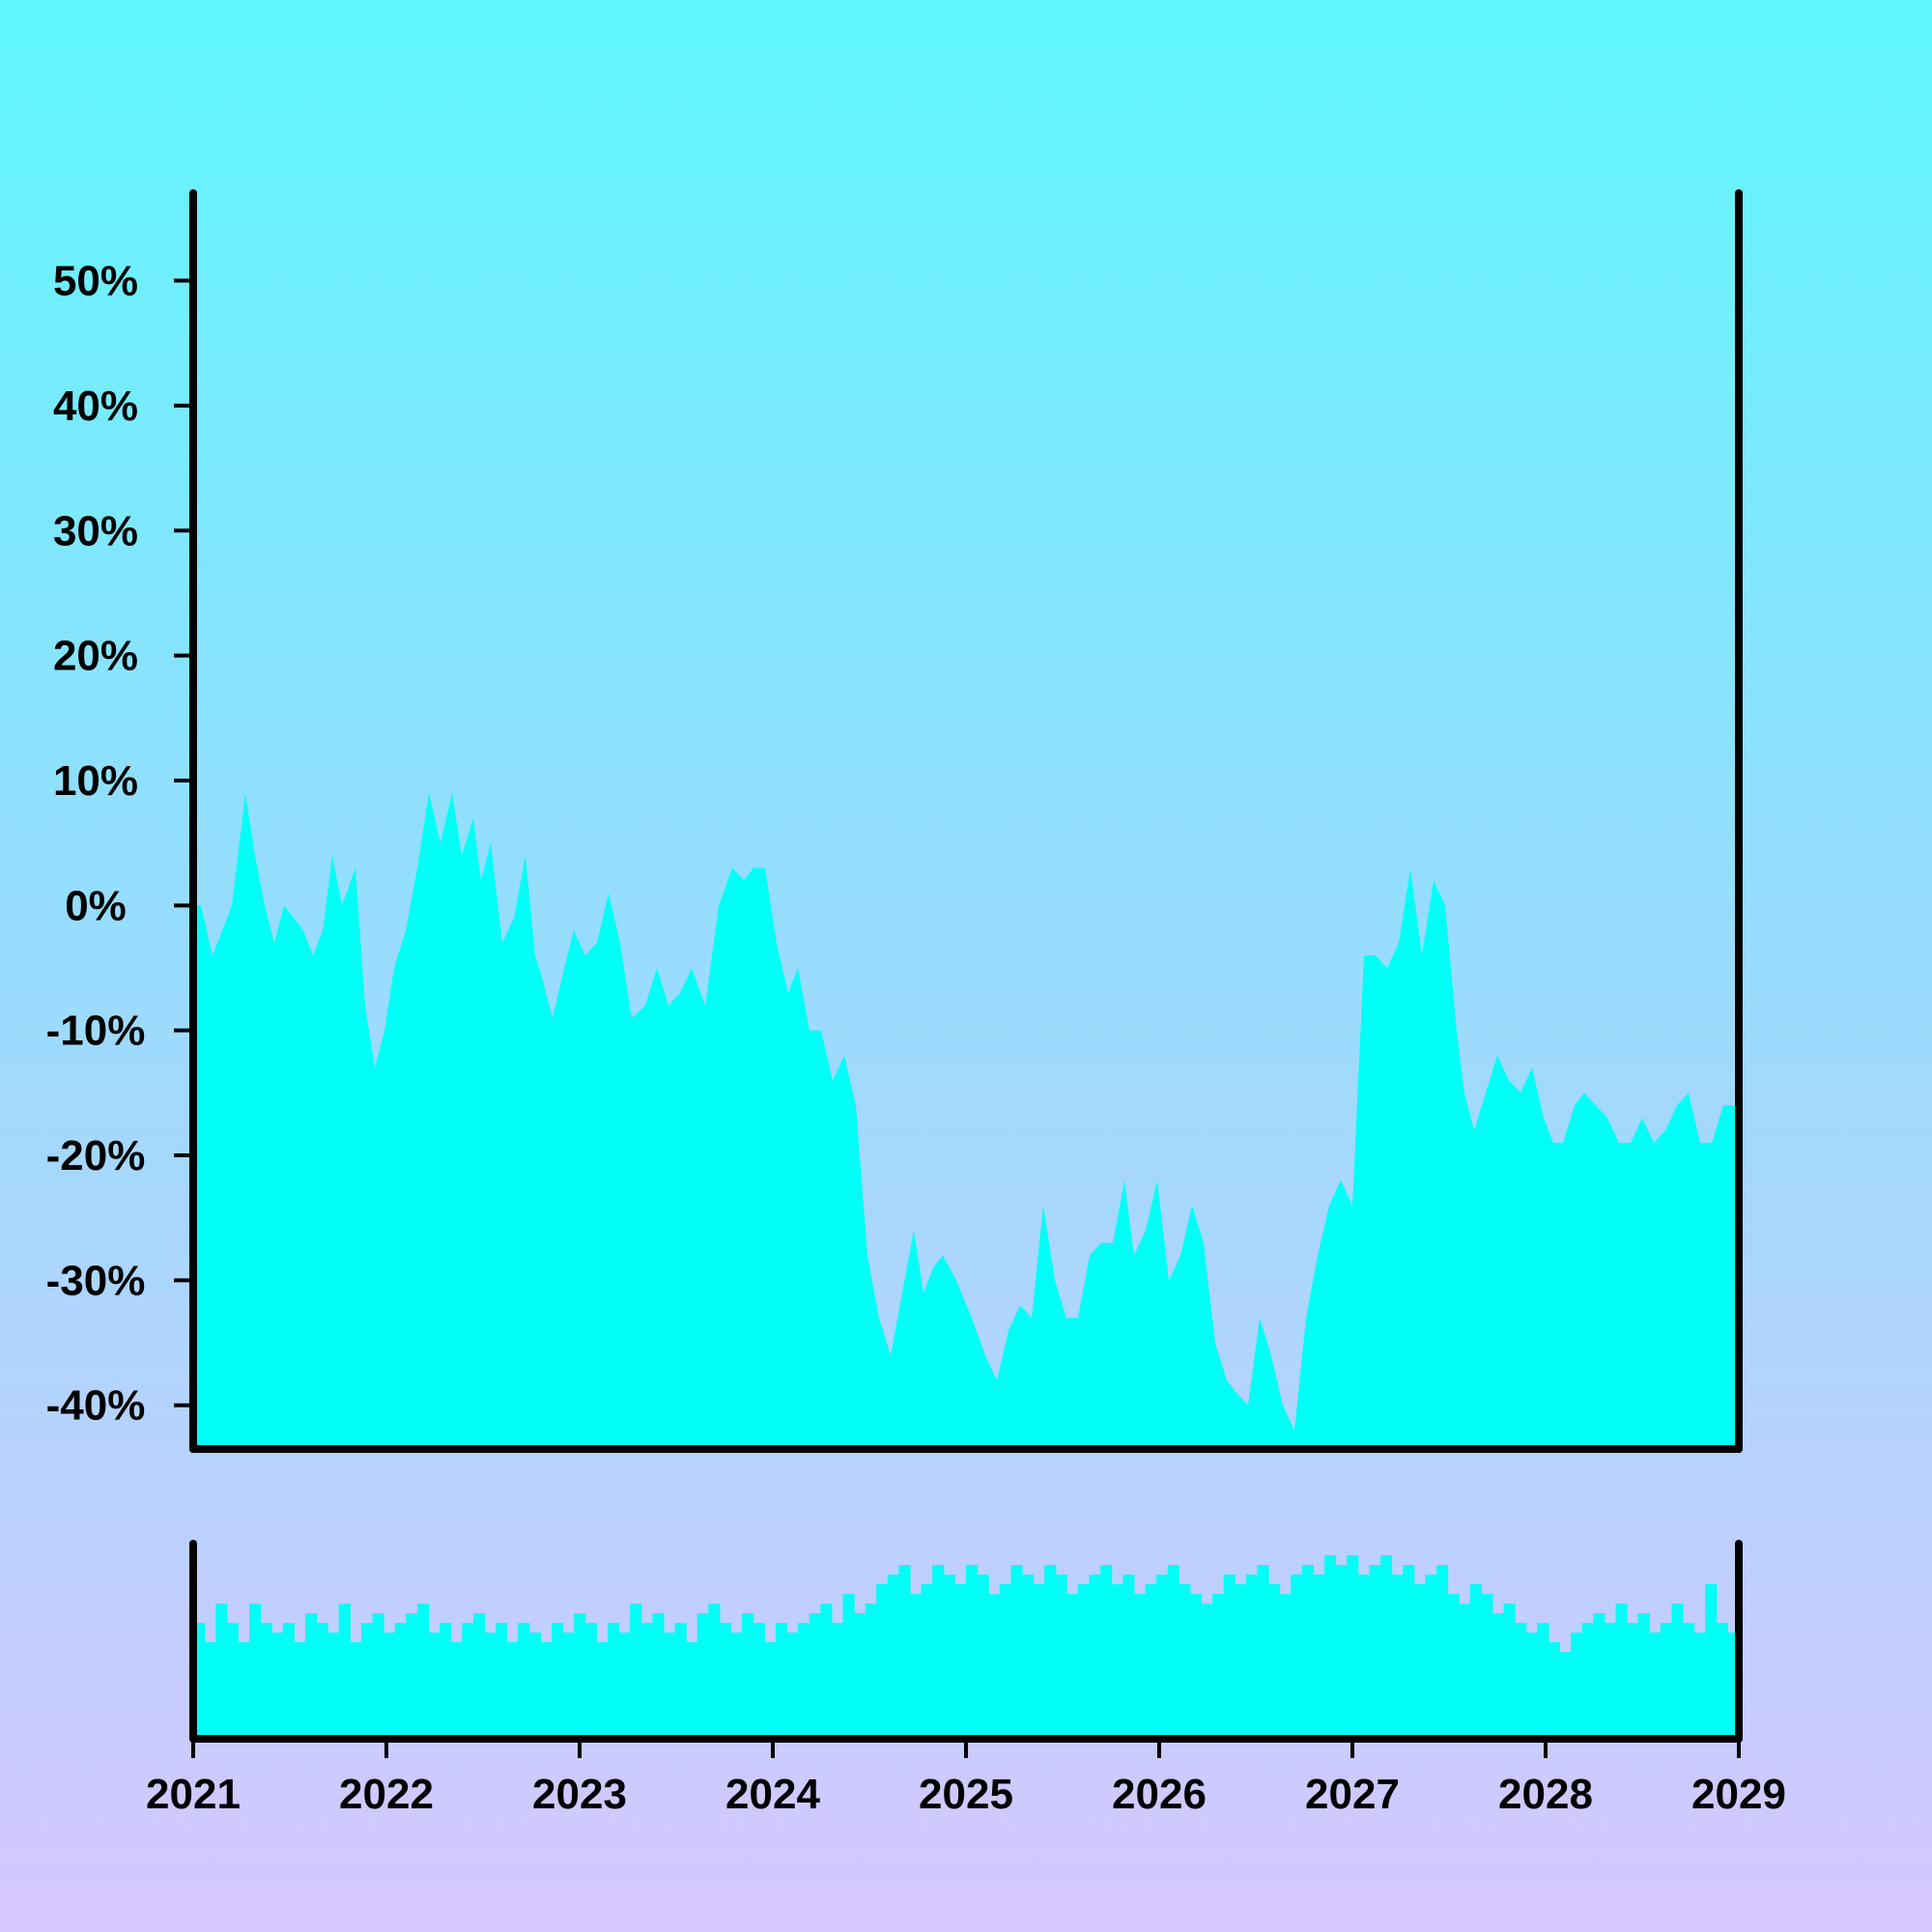  I want to click on y-tick-label: -10%, so click(96, 1031).